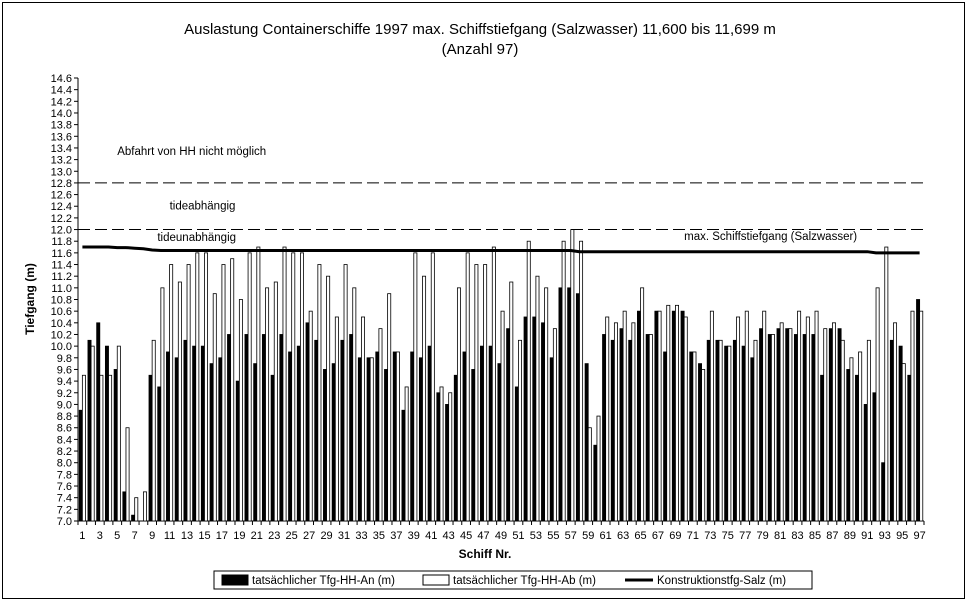 Image resolution: width=969 pixels, height=603 pixels. What do you see at coordinates (721, 581) in the screenshot?
I see `legend-label-konstruktion: Konstruktionstfg-Salz (m)` at bounding box center [721, 581].